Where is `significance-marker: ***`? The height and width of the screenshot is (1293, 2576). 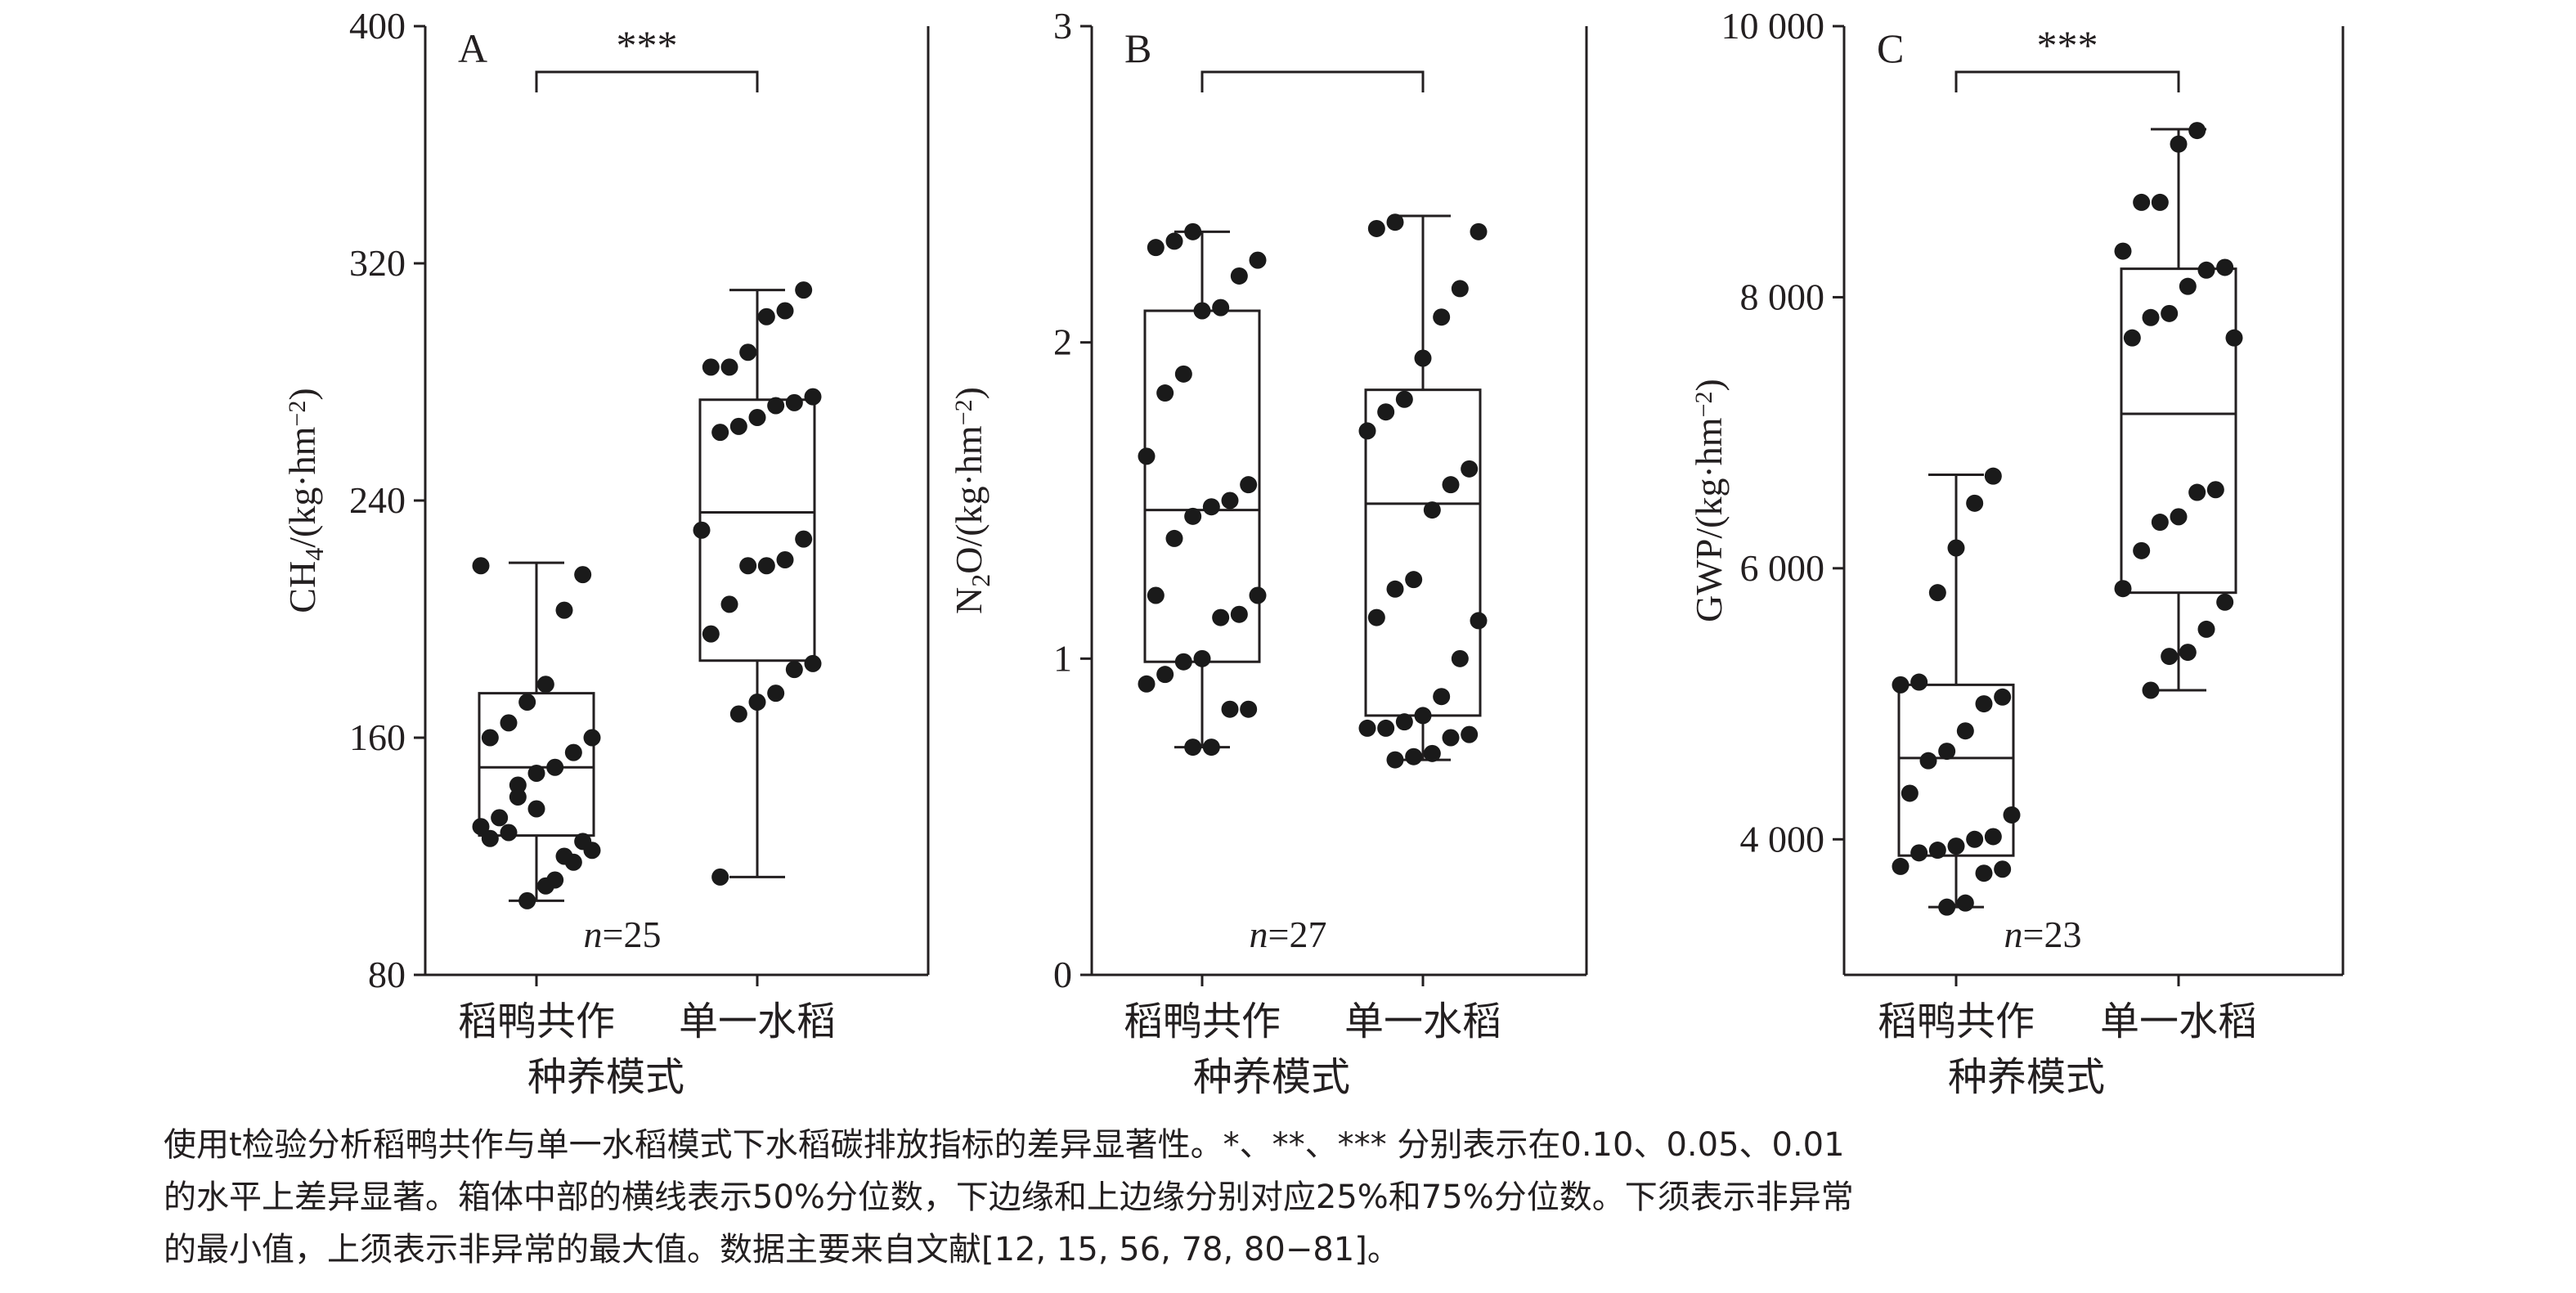
significance-marker: *** is located at coordinates (648, 45).